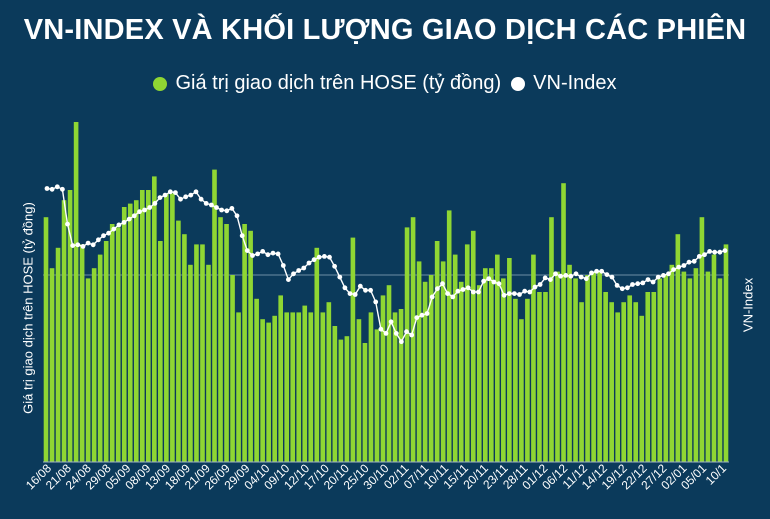 This screenshot has width=770, height=519. What do you see at coordinates (575, 83) in the screenshot?
I see `legend-label-line: VN-Index` at bounding box center [575, 83].